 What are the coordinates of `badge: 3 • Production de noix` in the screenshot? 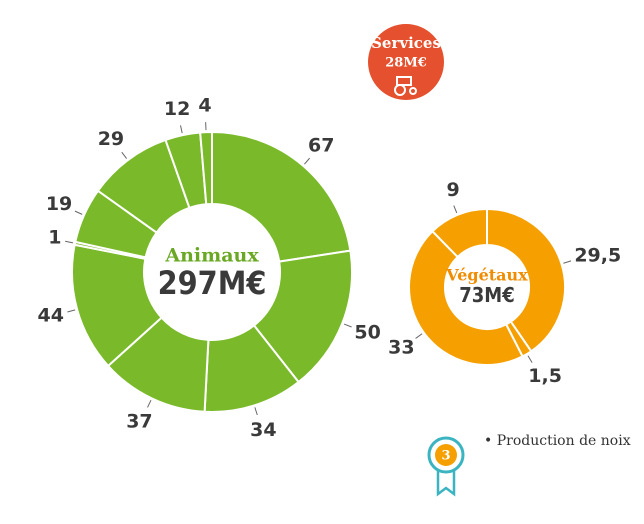 It's located at (529, 465).